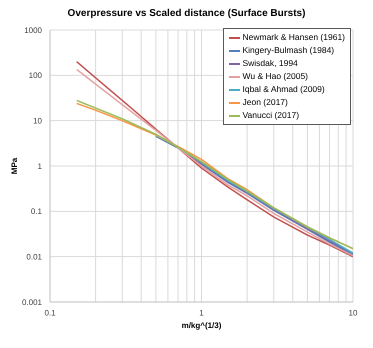  Describe the element at coordinates (32, 302) in the screenshot. I see `y-tick-label: 0.001` at that location.